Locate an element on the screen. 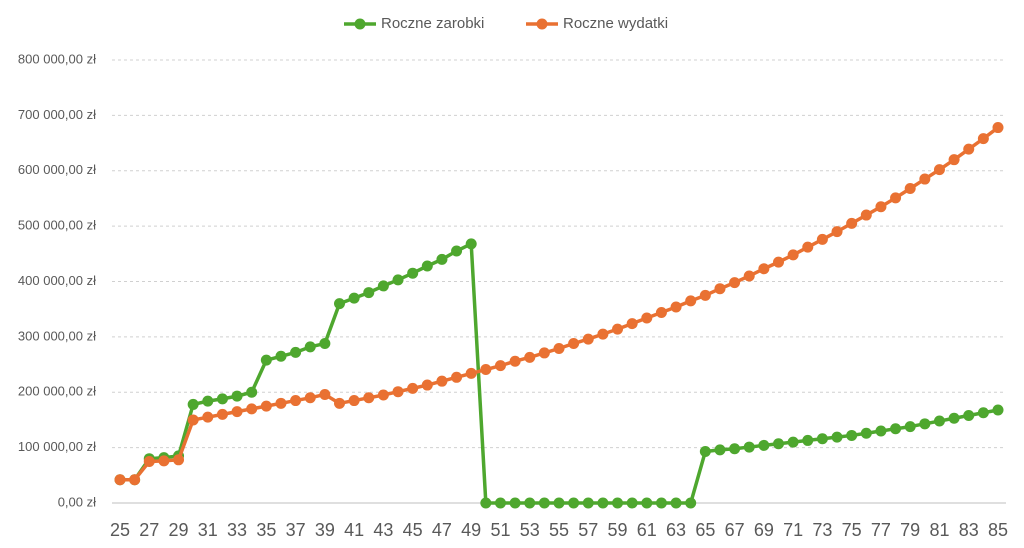 Image resolution: width=1024 pixels, height=548 pixels. x-tick-label: 77 is located at coordinates (881, 530).